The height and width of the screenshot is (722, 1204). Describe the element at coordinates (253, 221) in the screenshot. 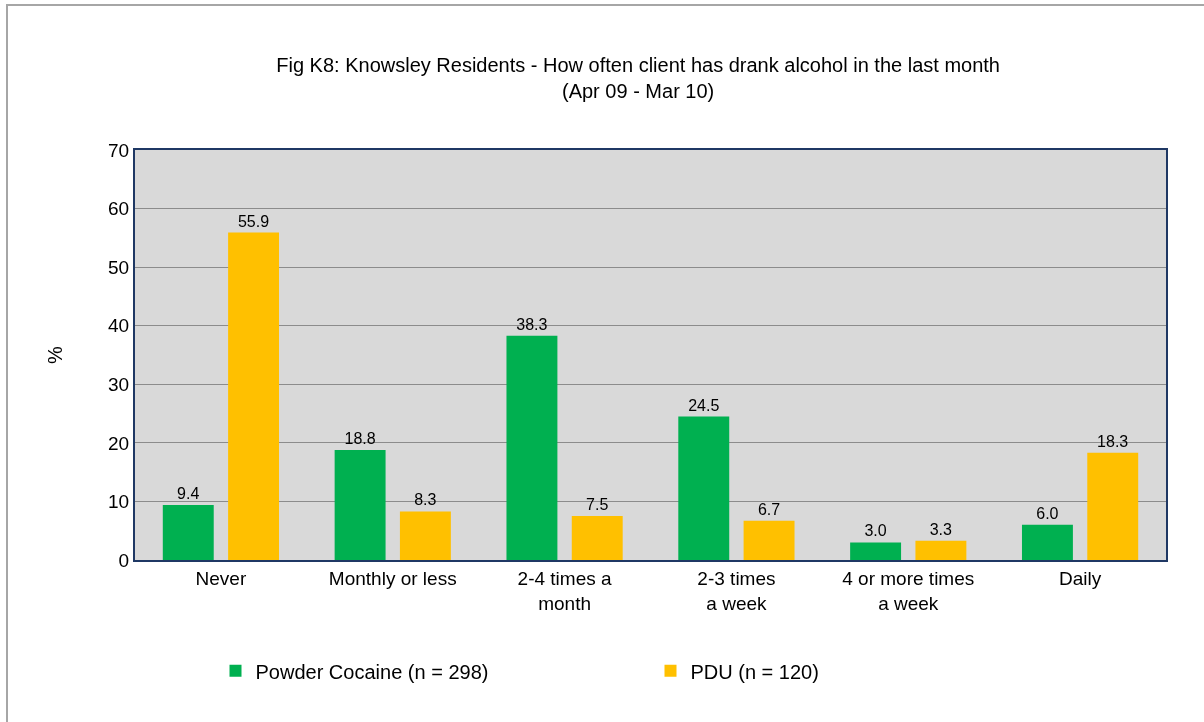

I see `data-label: 55.9` at that location.